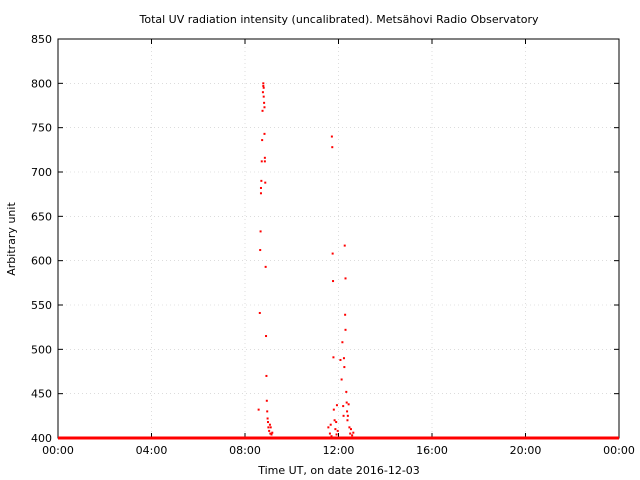 The image size is (640, 480). What do you see at coordinates (338, 470) in the screenshot?
I see `x-axis-label: Time UT, on date 2016-12-03` at bounding box center [338, 470].